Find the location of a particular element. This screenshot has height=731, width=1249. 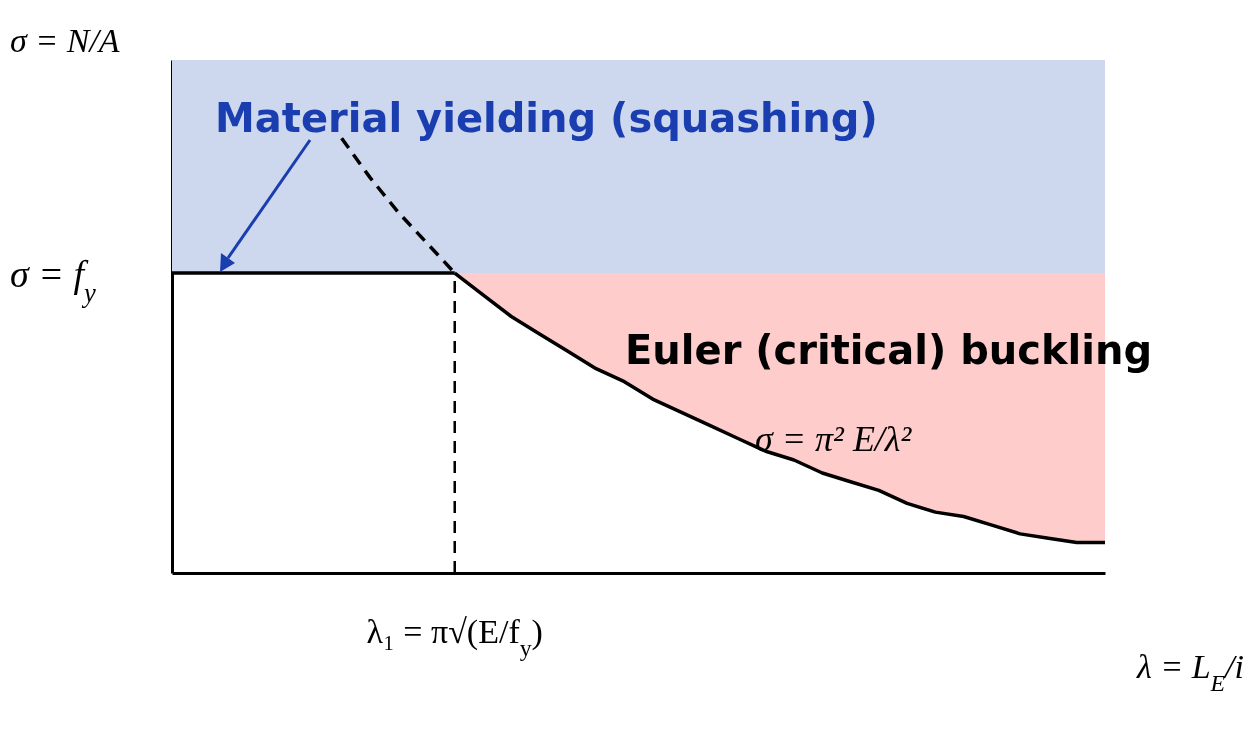

y-axis-title: σ = N/A is located at coordinates (65, 40).